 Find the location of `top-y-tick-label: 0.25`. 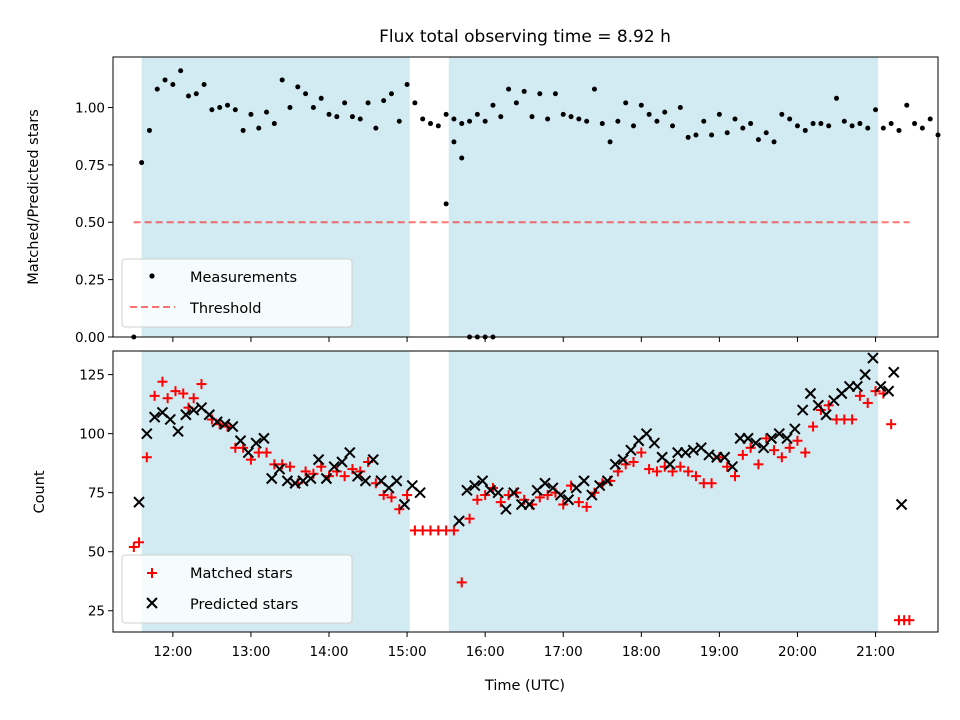

top-y-tick-label: 0.25 is located at coordinates (90, 281).